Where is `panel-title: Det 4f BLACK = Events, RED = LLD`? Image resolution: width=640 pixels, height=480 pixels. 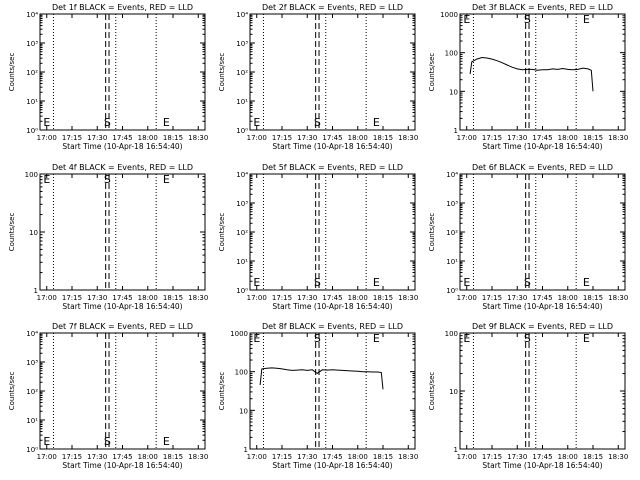 panel-title: Det 4f BLACK = Events, RED = LLD is located at coordinates (122, 167).